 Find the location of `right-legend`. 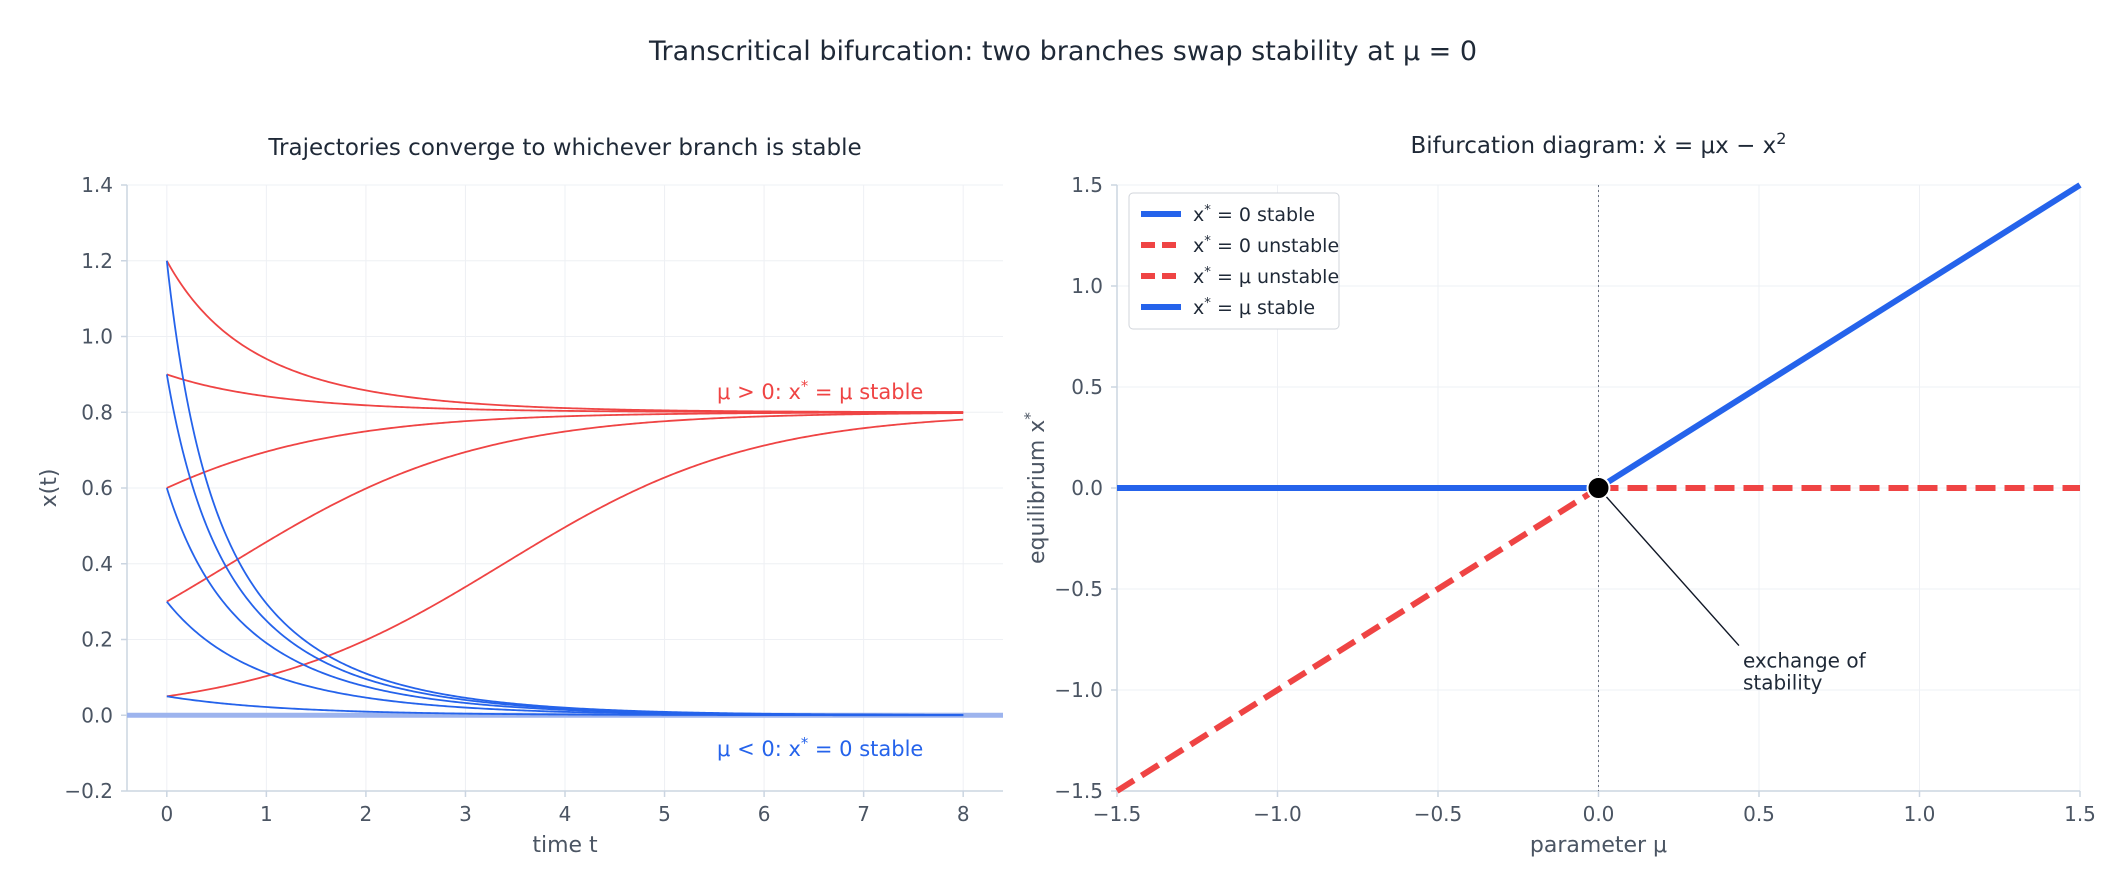

right-legend is located at coordinates (1234, 261).